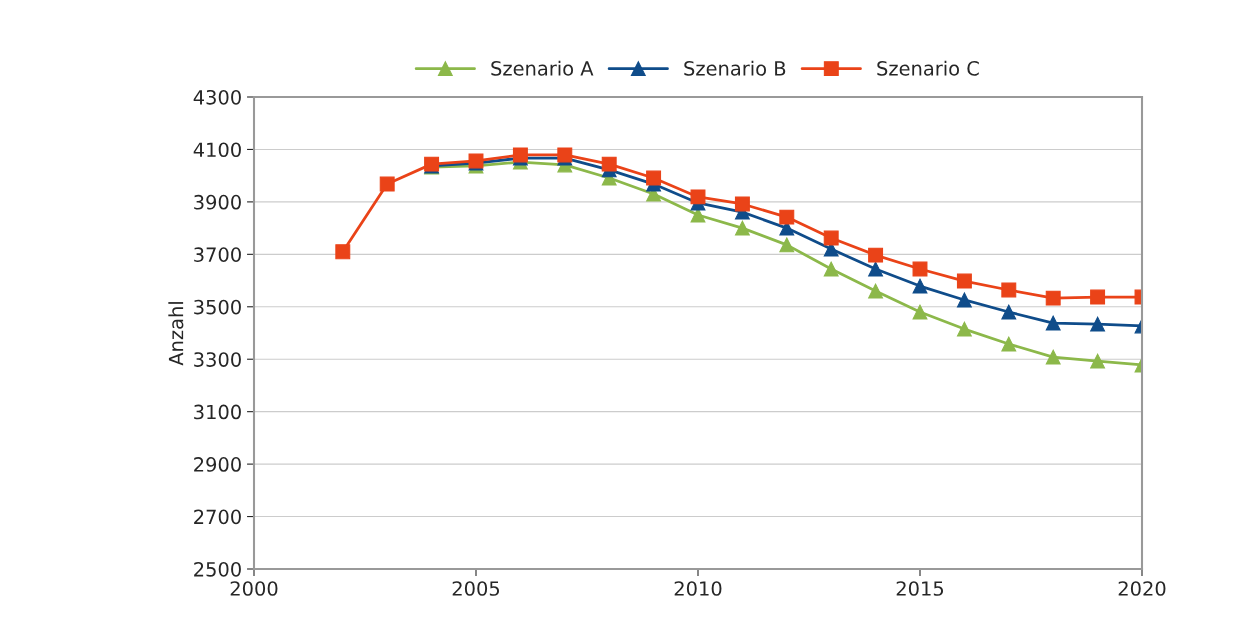 The width and height of the screenshot is (1255, 641). What do you see at coordinates (254, 588) in the screenshot?
I see `x-tick-label: 2000` at bounding box center [254, 588].